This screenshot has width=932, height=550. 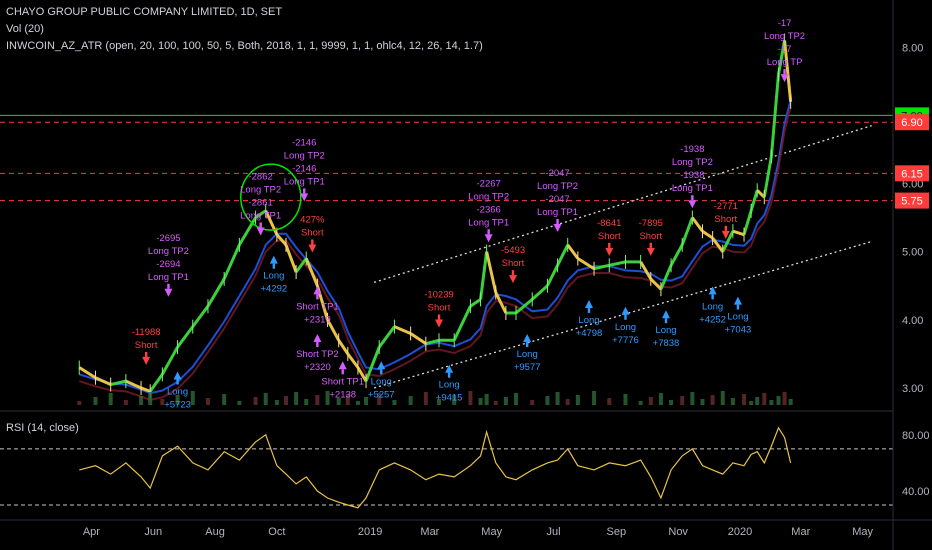 I want to click on time-axis-label: 2019, so click(x=370, y=532).